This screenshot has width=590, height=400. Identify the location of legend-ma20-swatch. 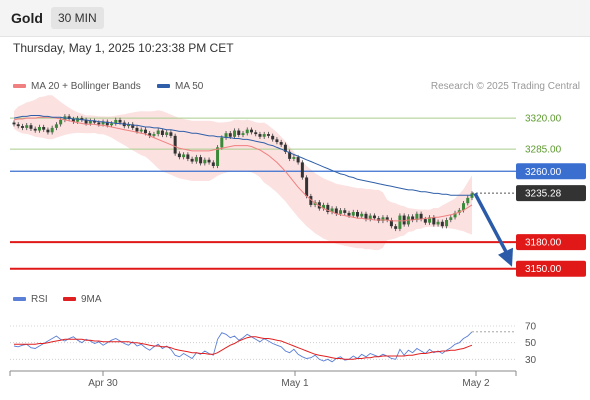
(19, 86).